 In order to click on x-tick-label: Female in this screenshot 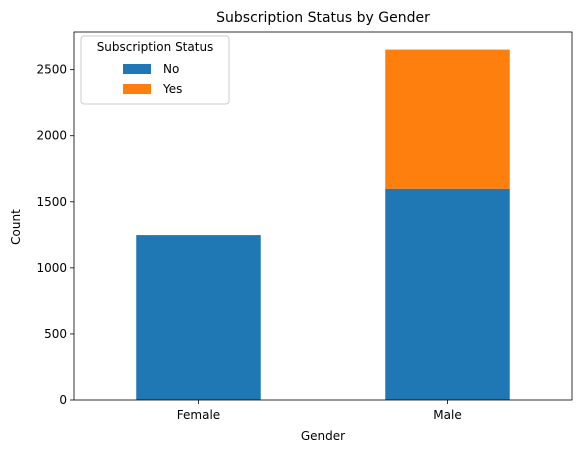, I will do `click(198, 415)`.